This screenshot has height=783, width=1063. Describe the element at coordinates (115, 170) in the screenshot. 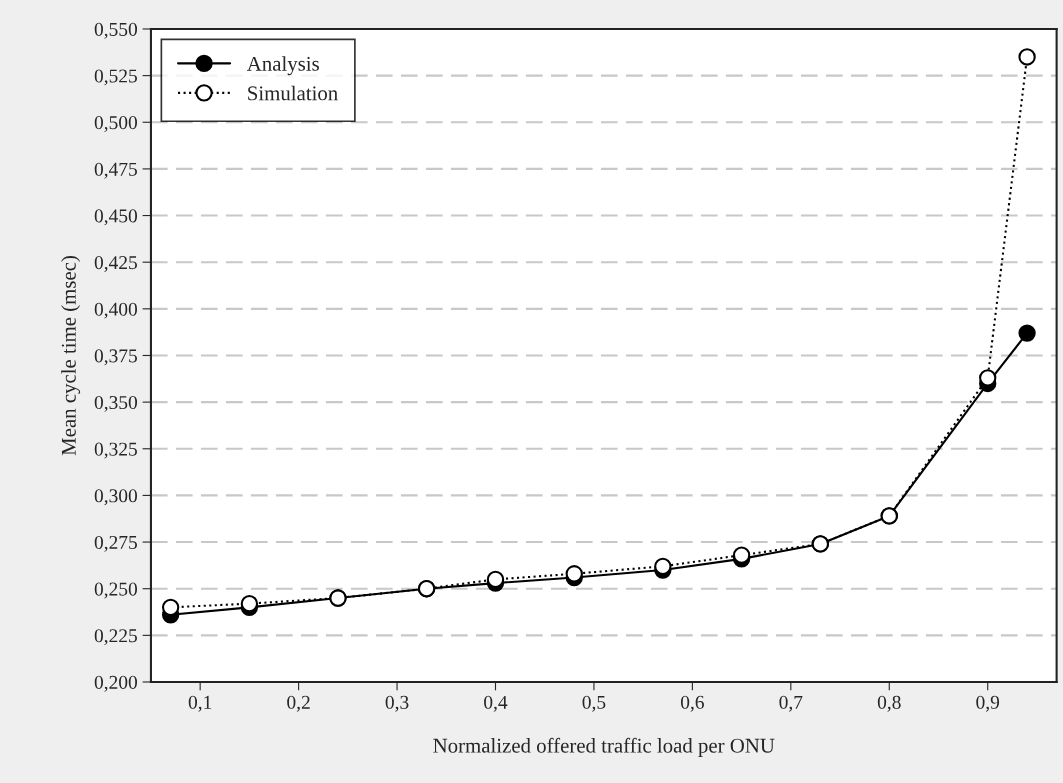

I see `y-tick-label: 0,475` at that location.